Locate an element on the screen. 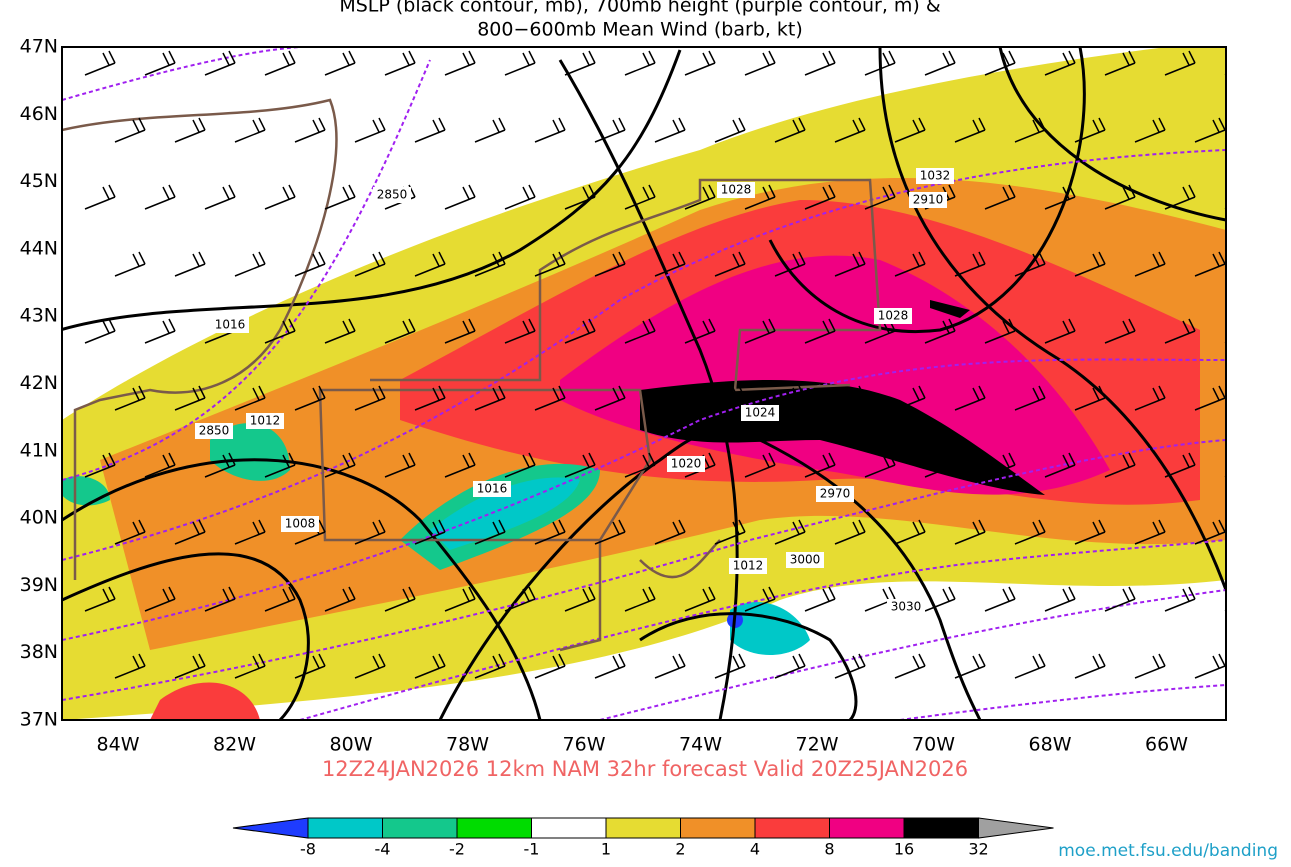  colorbar-tick-label: 1 is located at coordinates (606, 849).